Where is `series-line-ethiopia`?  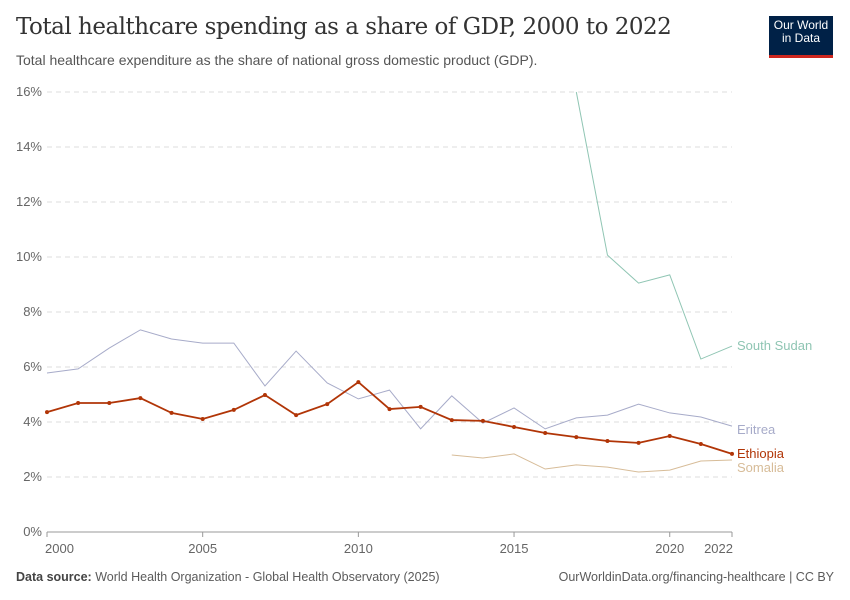
series-line-ethiopia is located at coordinates (389, 417).